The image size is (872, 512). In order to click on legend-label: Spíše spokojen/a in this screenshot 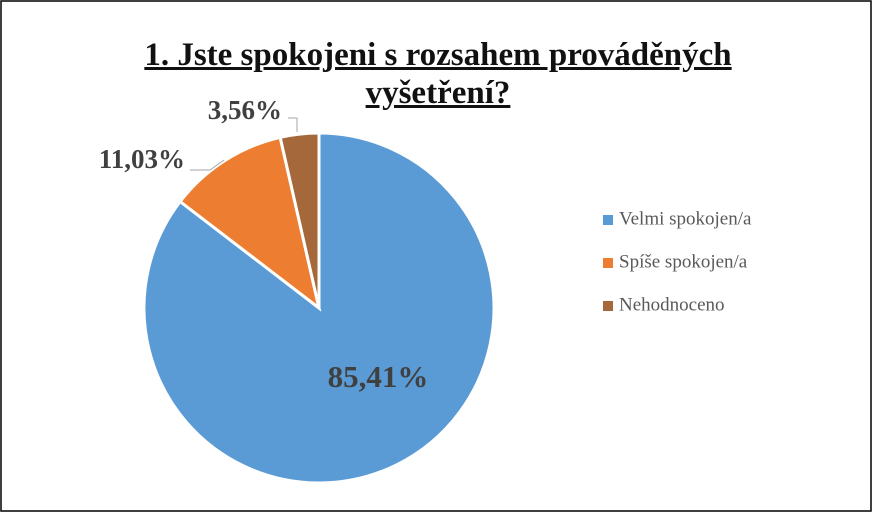, I will do `click(683, 261)`.